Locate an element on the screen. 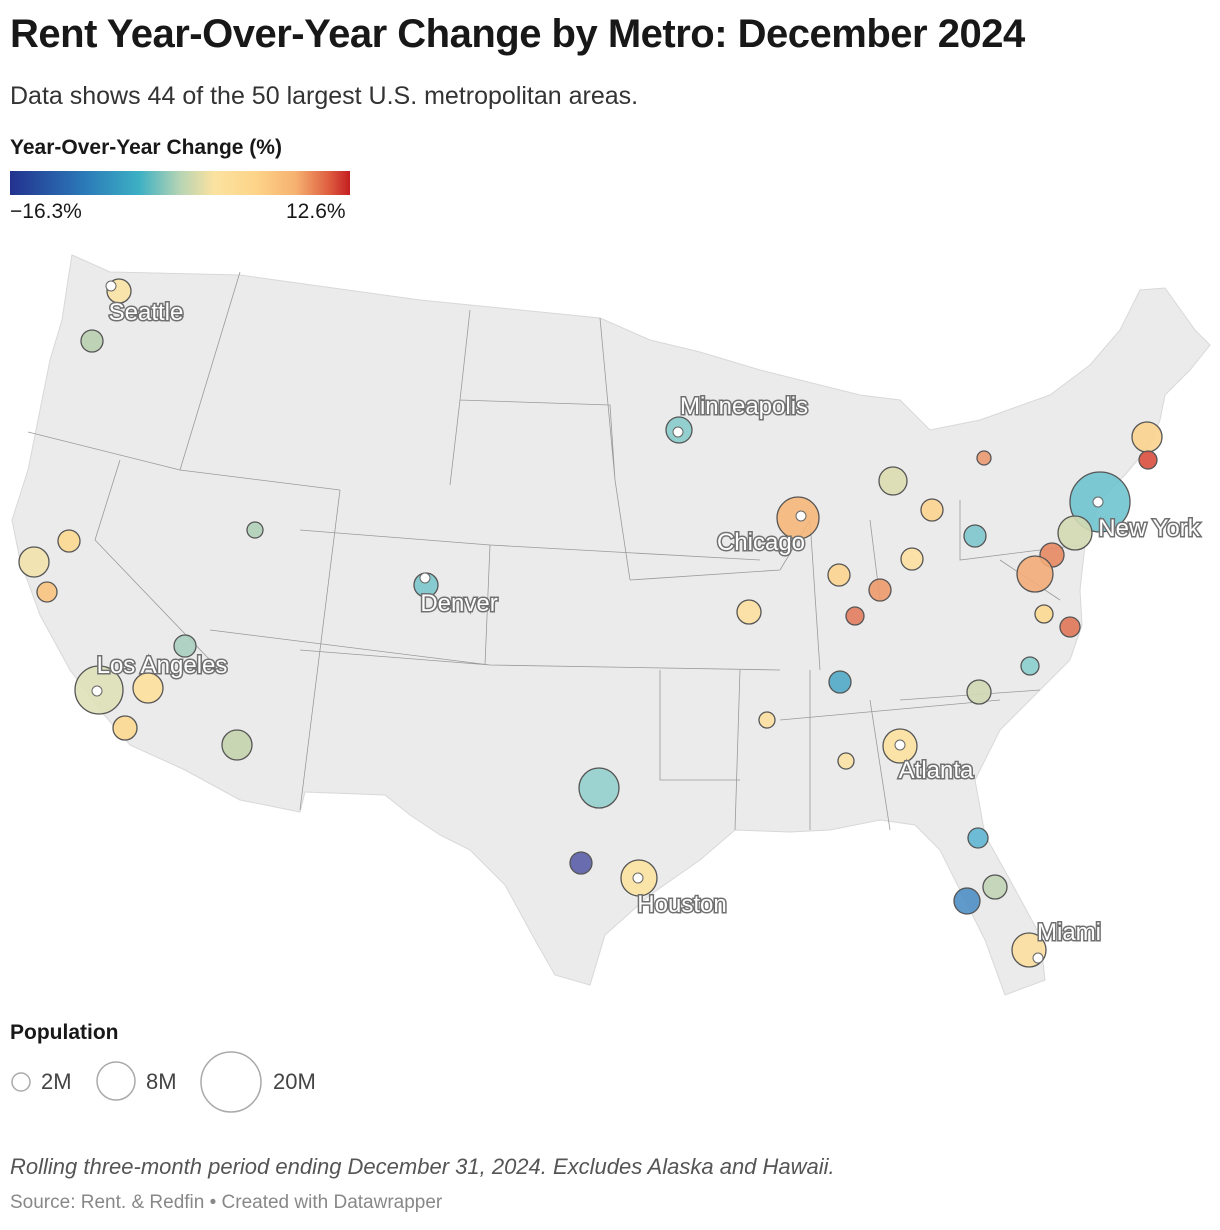 The image size is (1220, 1230). size-legend-label-2m: 2M is located at coordinates (56, 1081).